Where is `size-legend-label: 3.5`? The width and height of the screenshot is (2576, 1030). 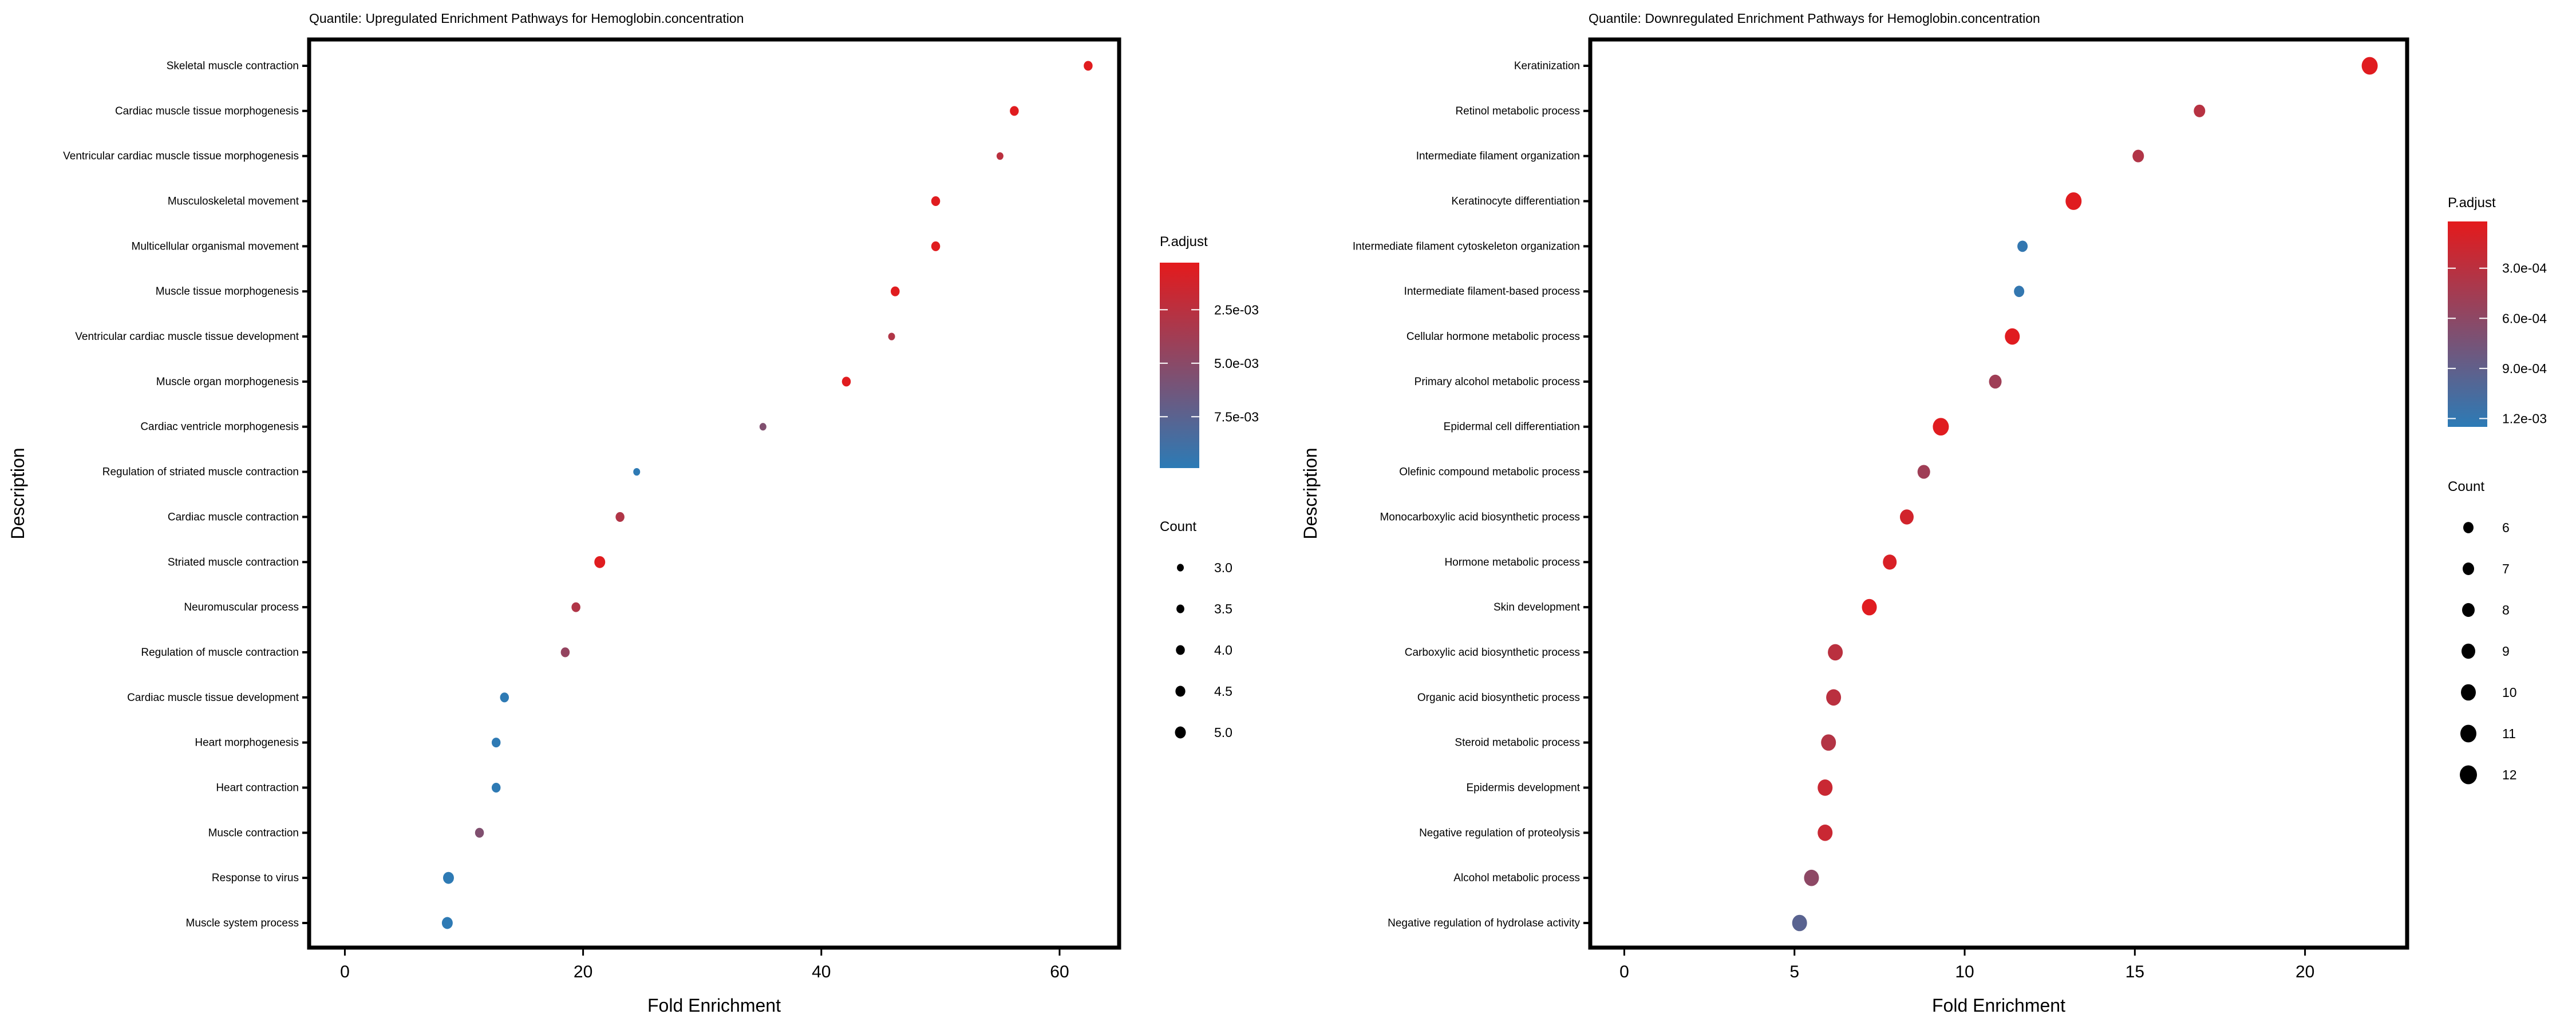 size-legend-label: 3.5 is located at coordinates (1223, 608).